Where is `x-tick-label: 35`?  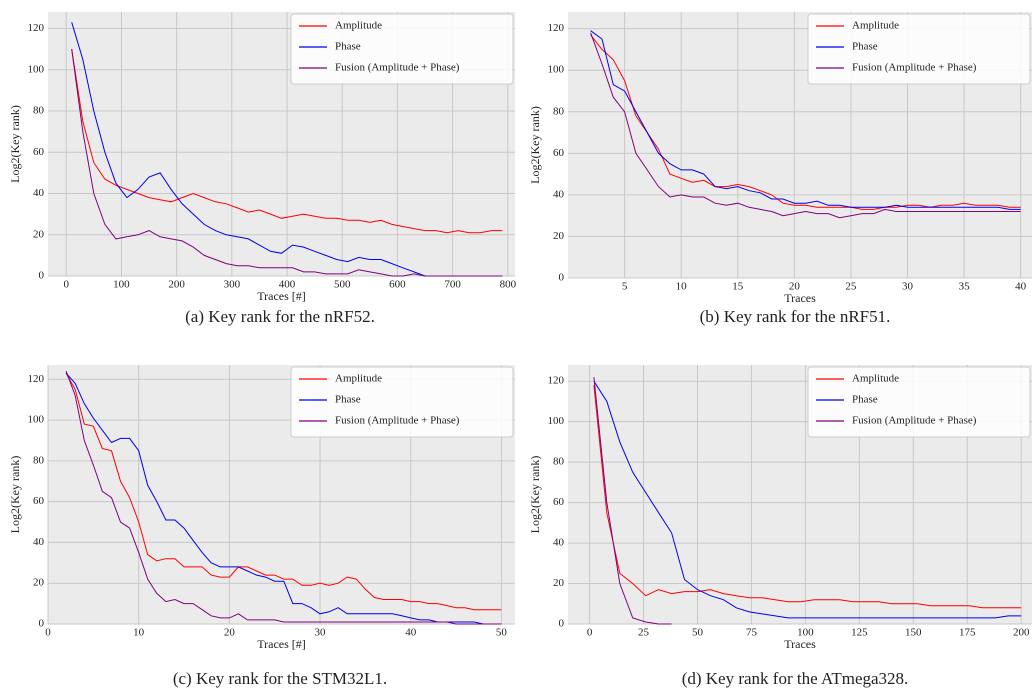 x-tick-label: 35 is located at coordinates (965, 287).